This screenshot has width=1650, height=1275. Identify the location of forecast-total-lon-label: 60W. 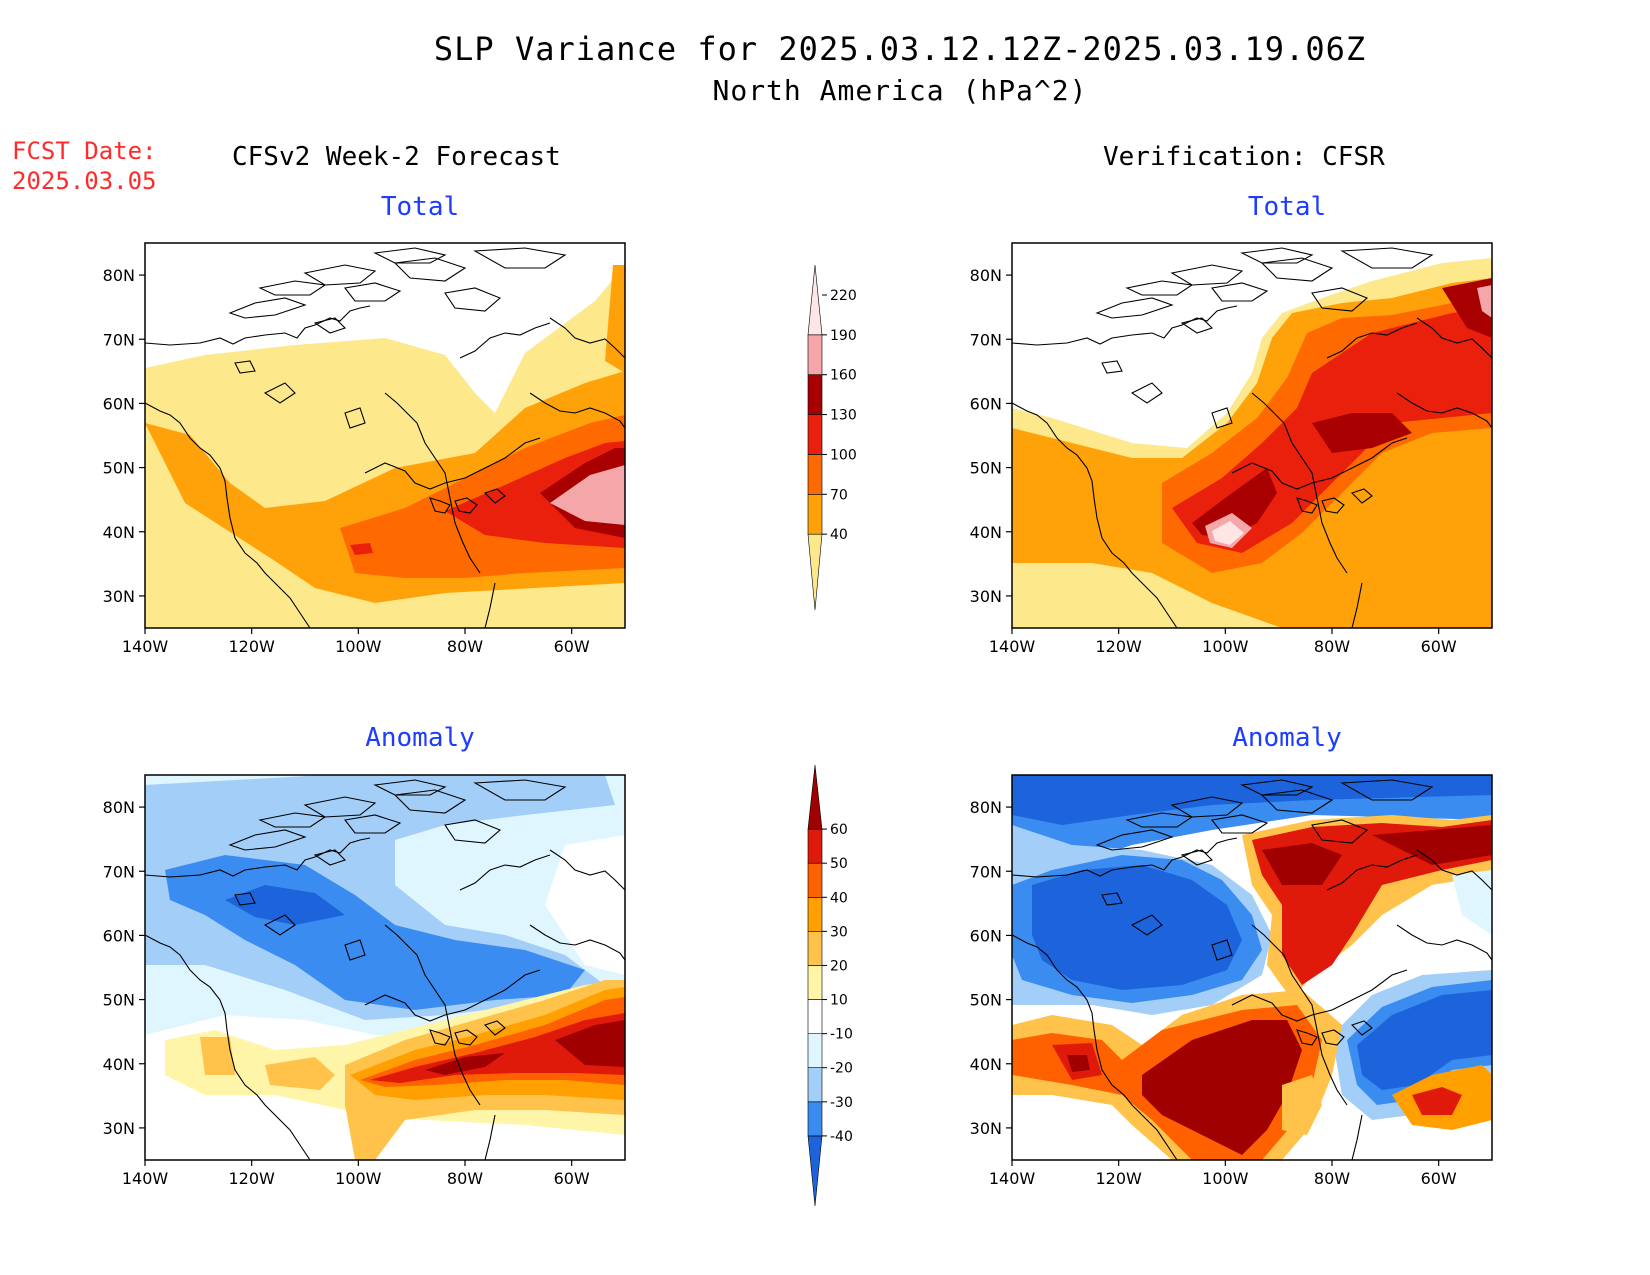
(572, 646).